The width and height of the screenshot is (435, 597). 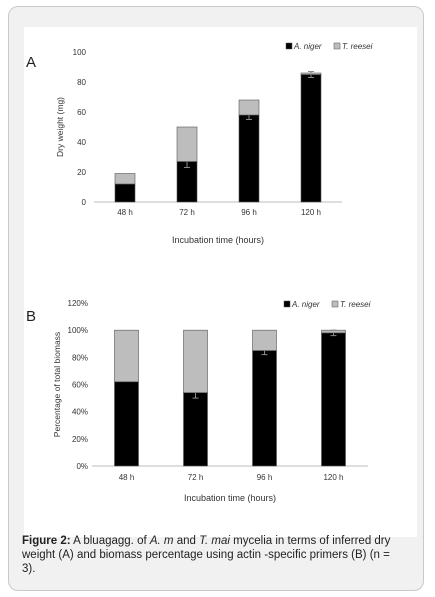 I want to click on y-tick-label: 0, so click(x=84, y=202).